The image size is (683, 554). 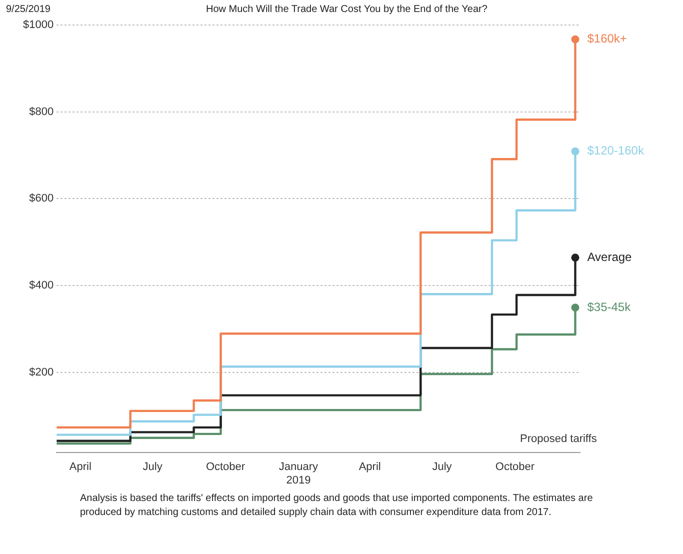 I want to click on y-tick-label: $400, so click(x=41, y=286).